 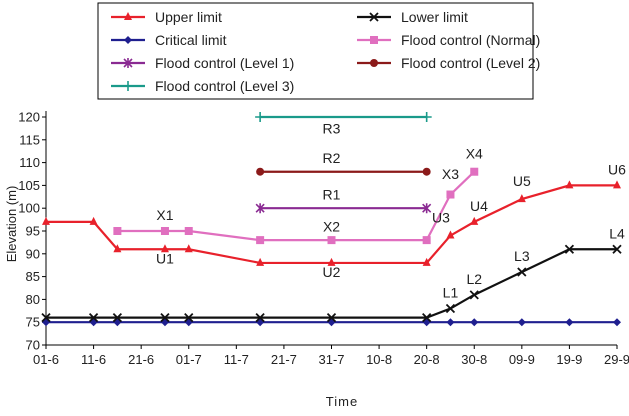 I want to click on legend-item-lower-limit: Lower limit, so click(x=412, y=17).